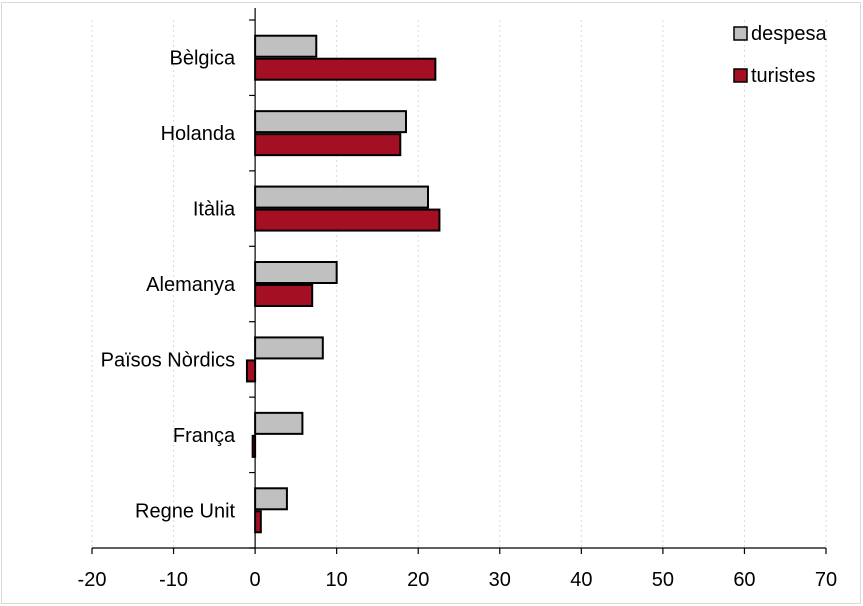 This screenshot has height=606, width=863. What do you see at coordinates (783, 76) in the screenshot?
I see `legend-label-turistes: turistes` at bounding box center [783, 76].